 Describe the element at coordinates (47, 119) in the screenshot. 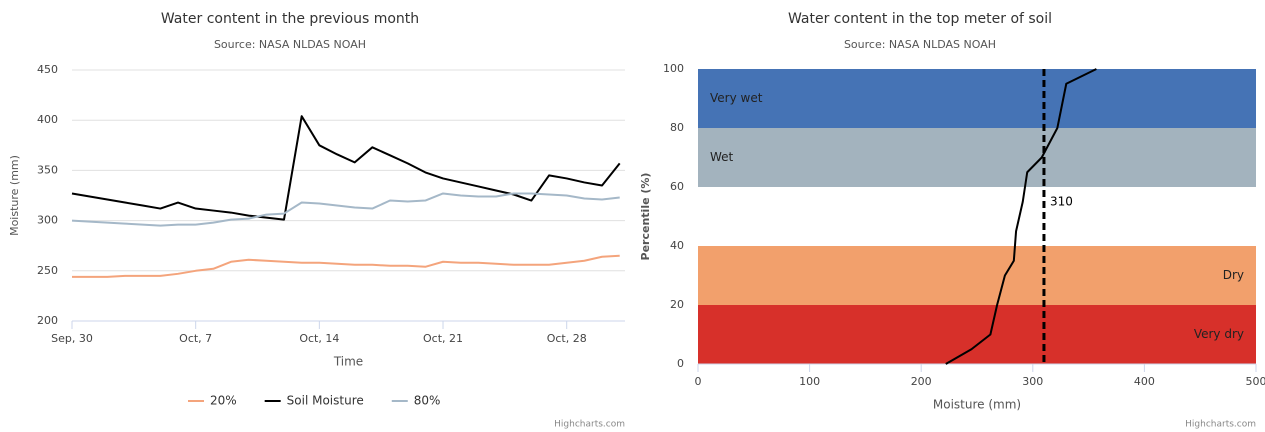

I see `y-tick-label: 400` at that location.